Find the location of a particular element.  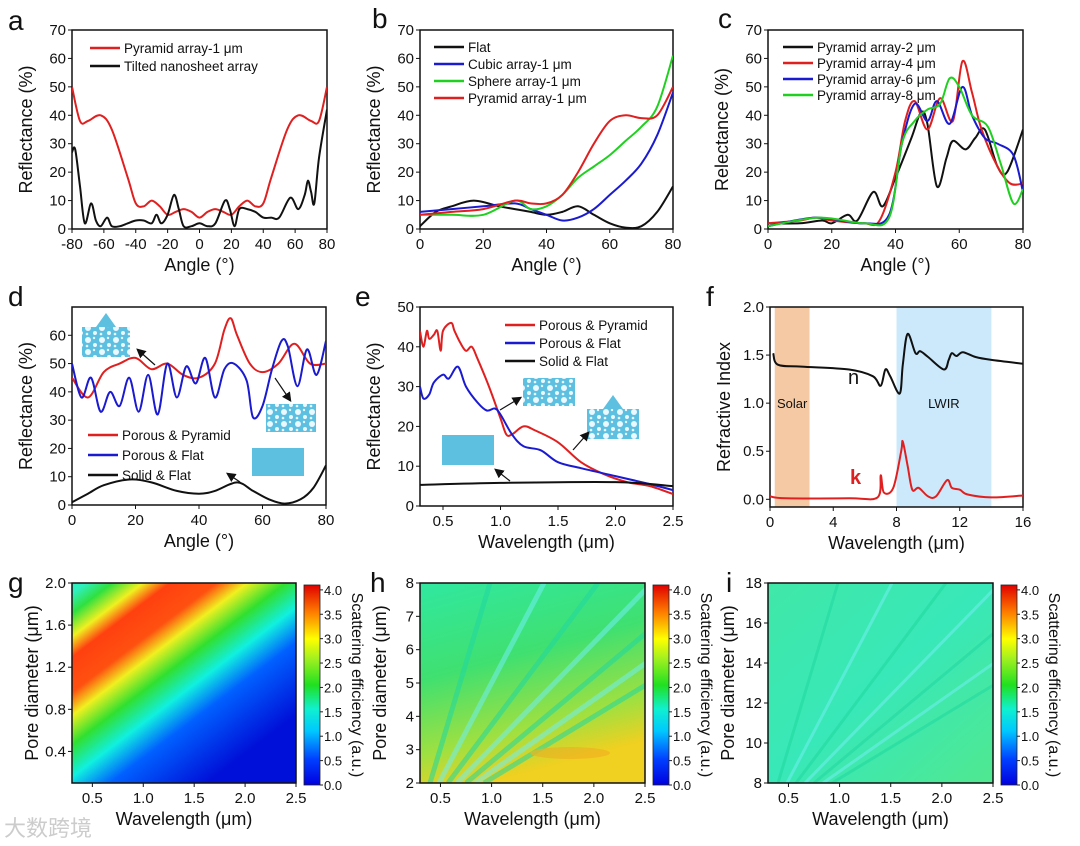

colorbar-tick-label: 2.0 is located at coordinates (1030, 687).